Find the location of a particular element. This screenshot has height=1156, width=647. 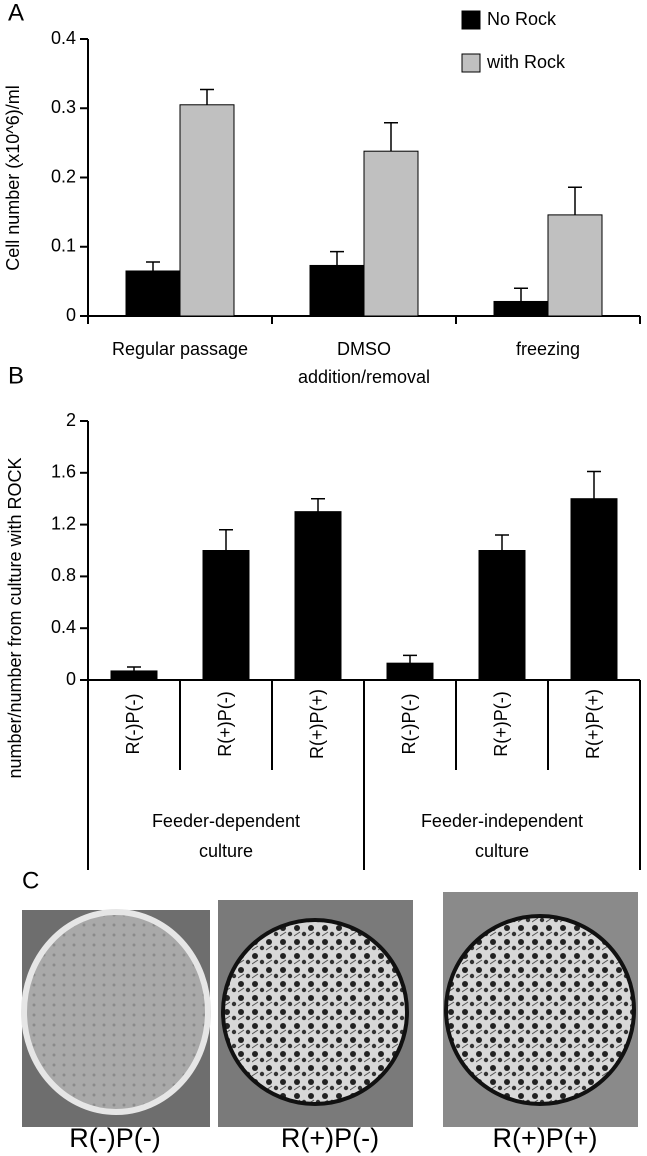

y-tick-label: 0.1 is located at coordinates (63, 246).